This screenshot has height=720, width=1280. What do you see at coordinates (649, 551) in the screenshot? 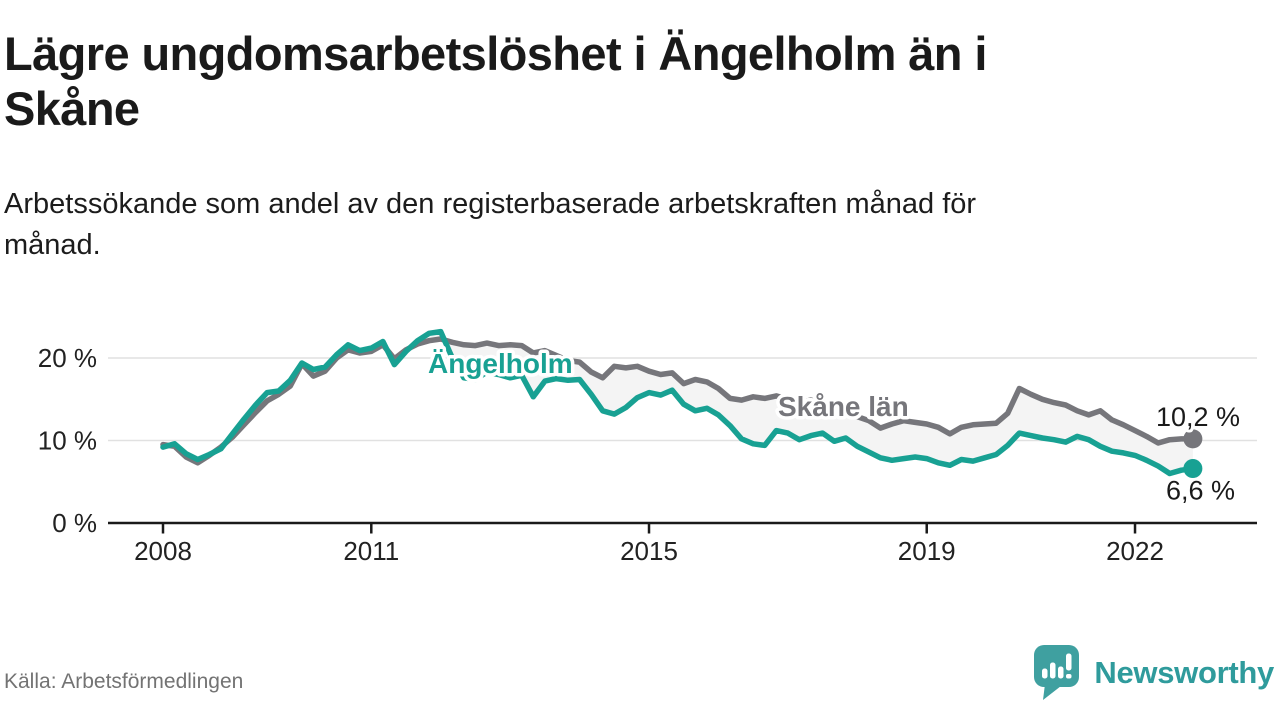
I see `x-tick-label: 2015` at bounding box center [649, 551].